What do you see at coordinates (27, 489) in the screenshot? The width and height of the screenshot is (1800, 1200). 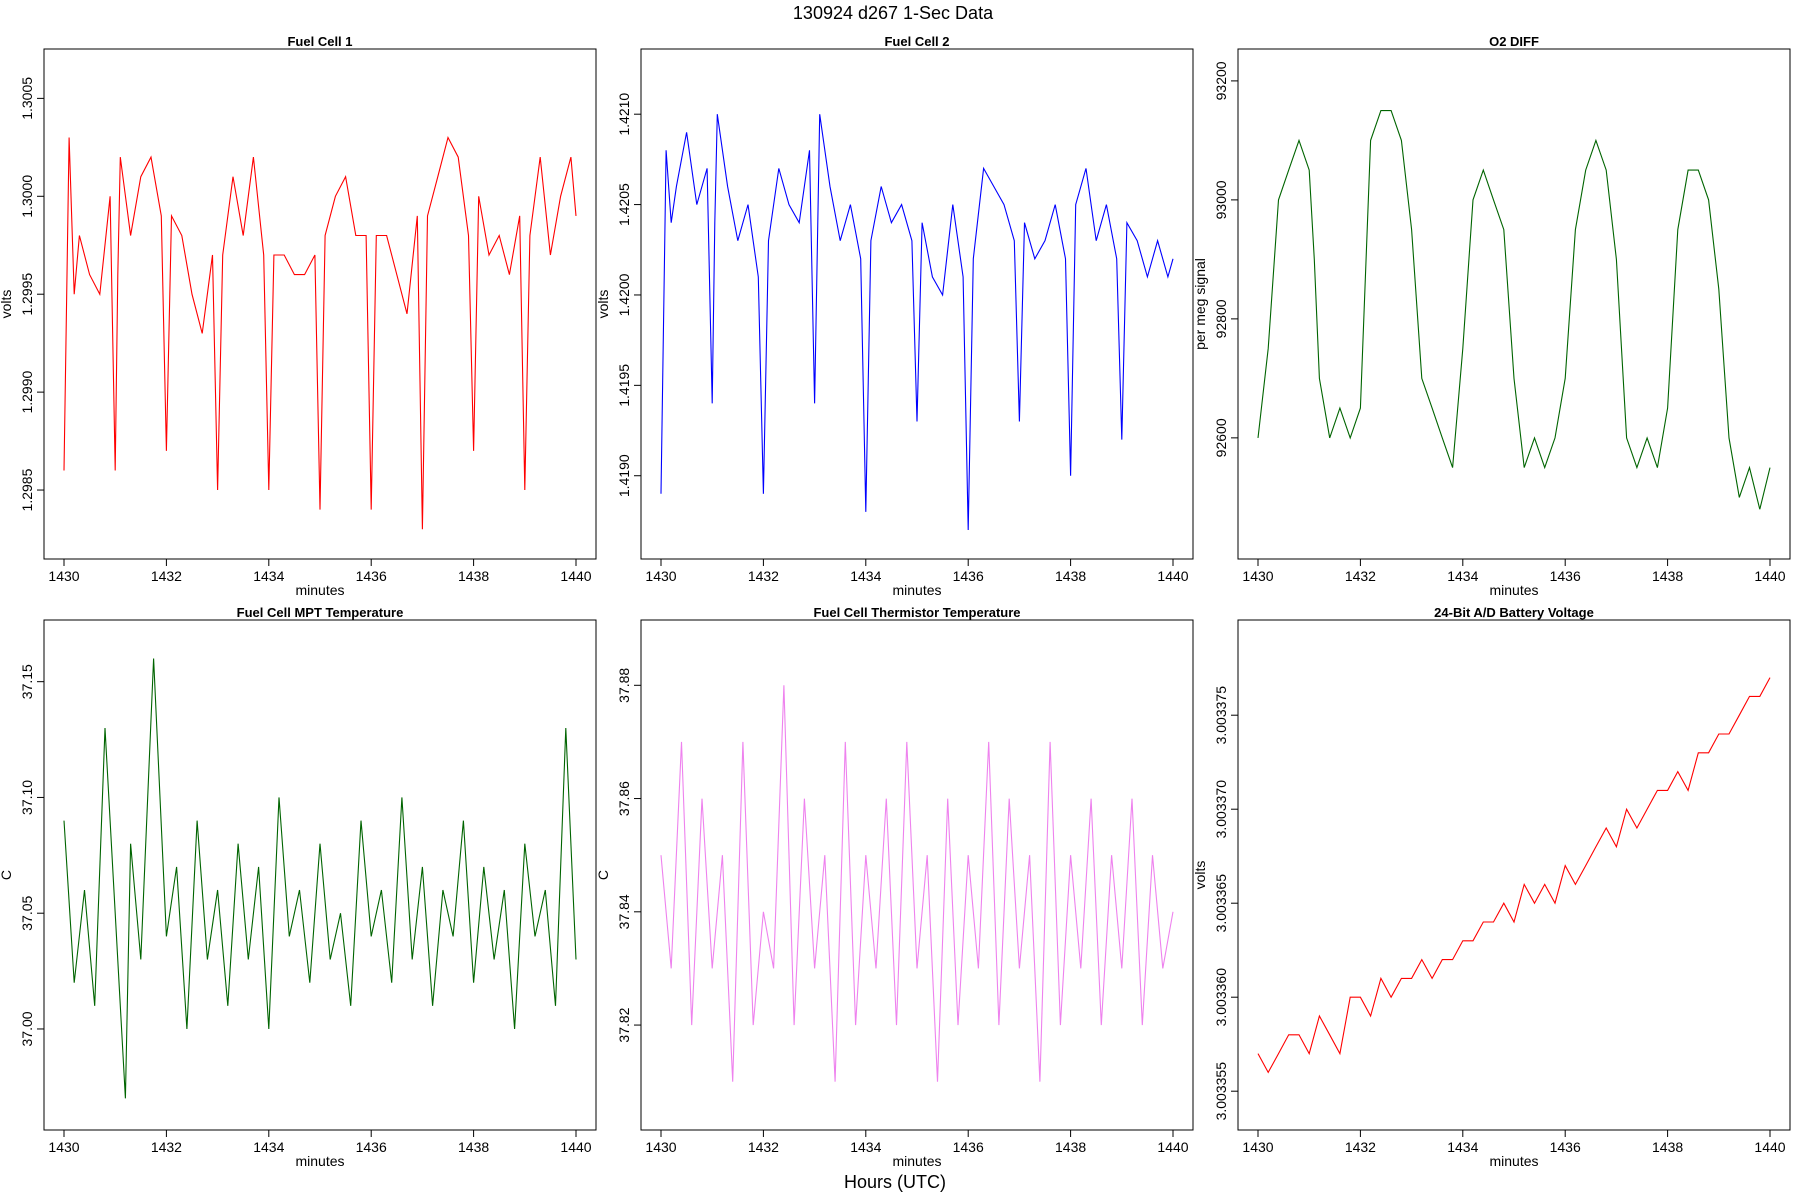 I see `y-tick-label: 1.2985` at bounding box center [27, 489].